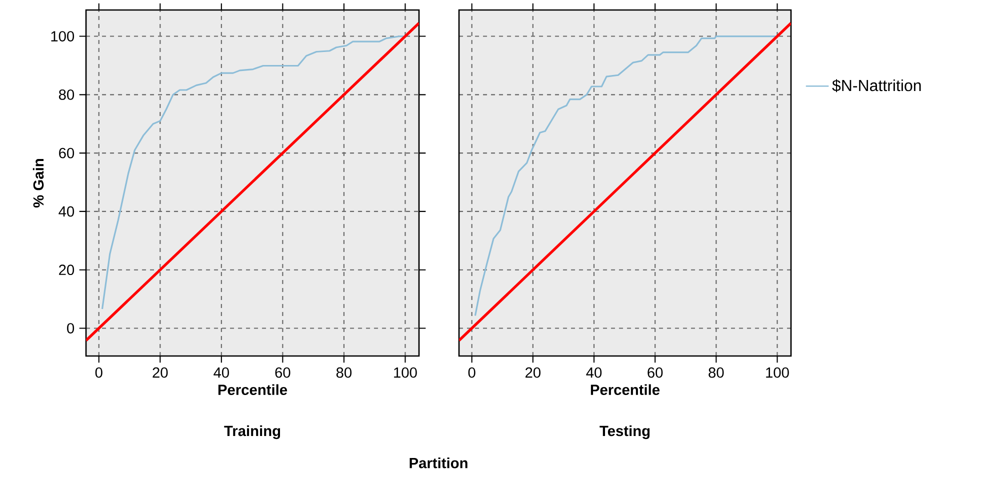 The image size is (992, 477). Describe the element at coordinates (66, 153) in the screenshot. I see `y-tick-label: 60` at that location.